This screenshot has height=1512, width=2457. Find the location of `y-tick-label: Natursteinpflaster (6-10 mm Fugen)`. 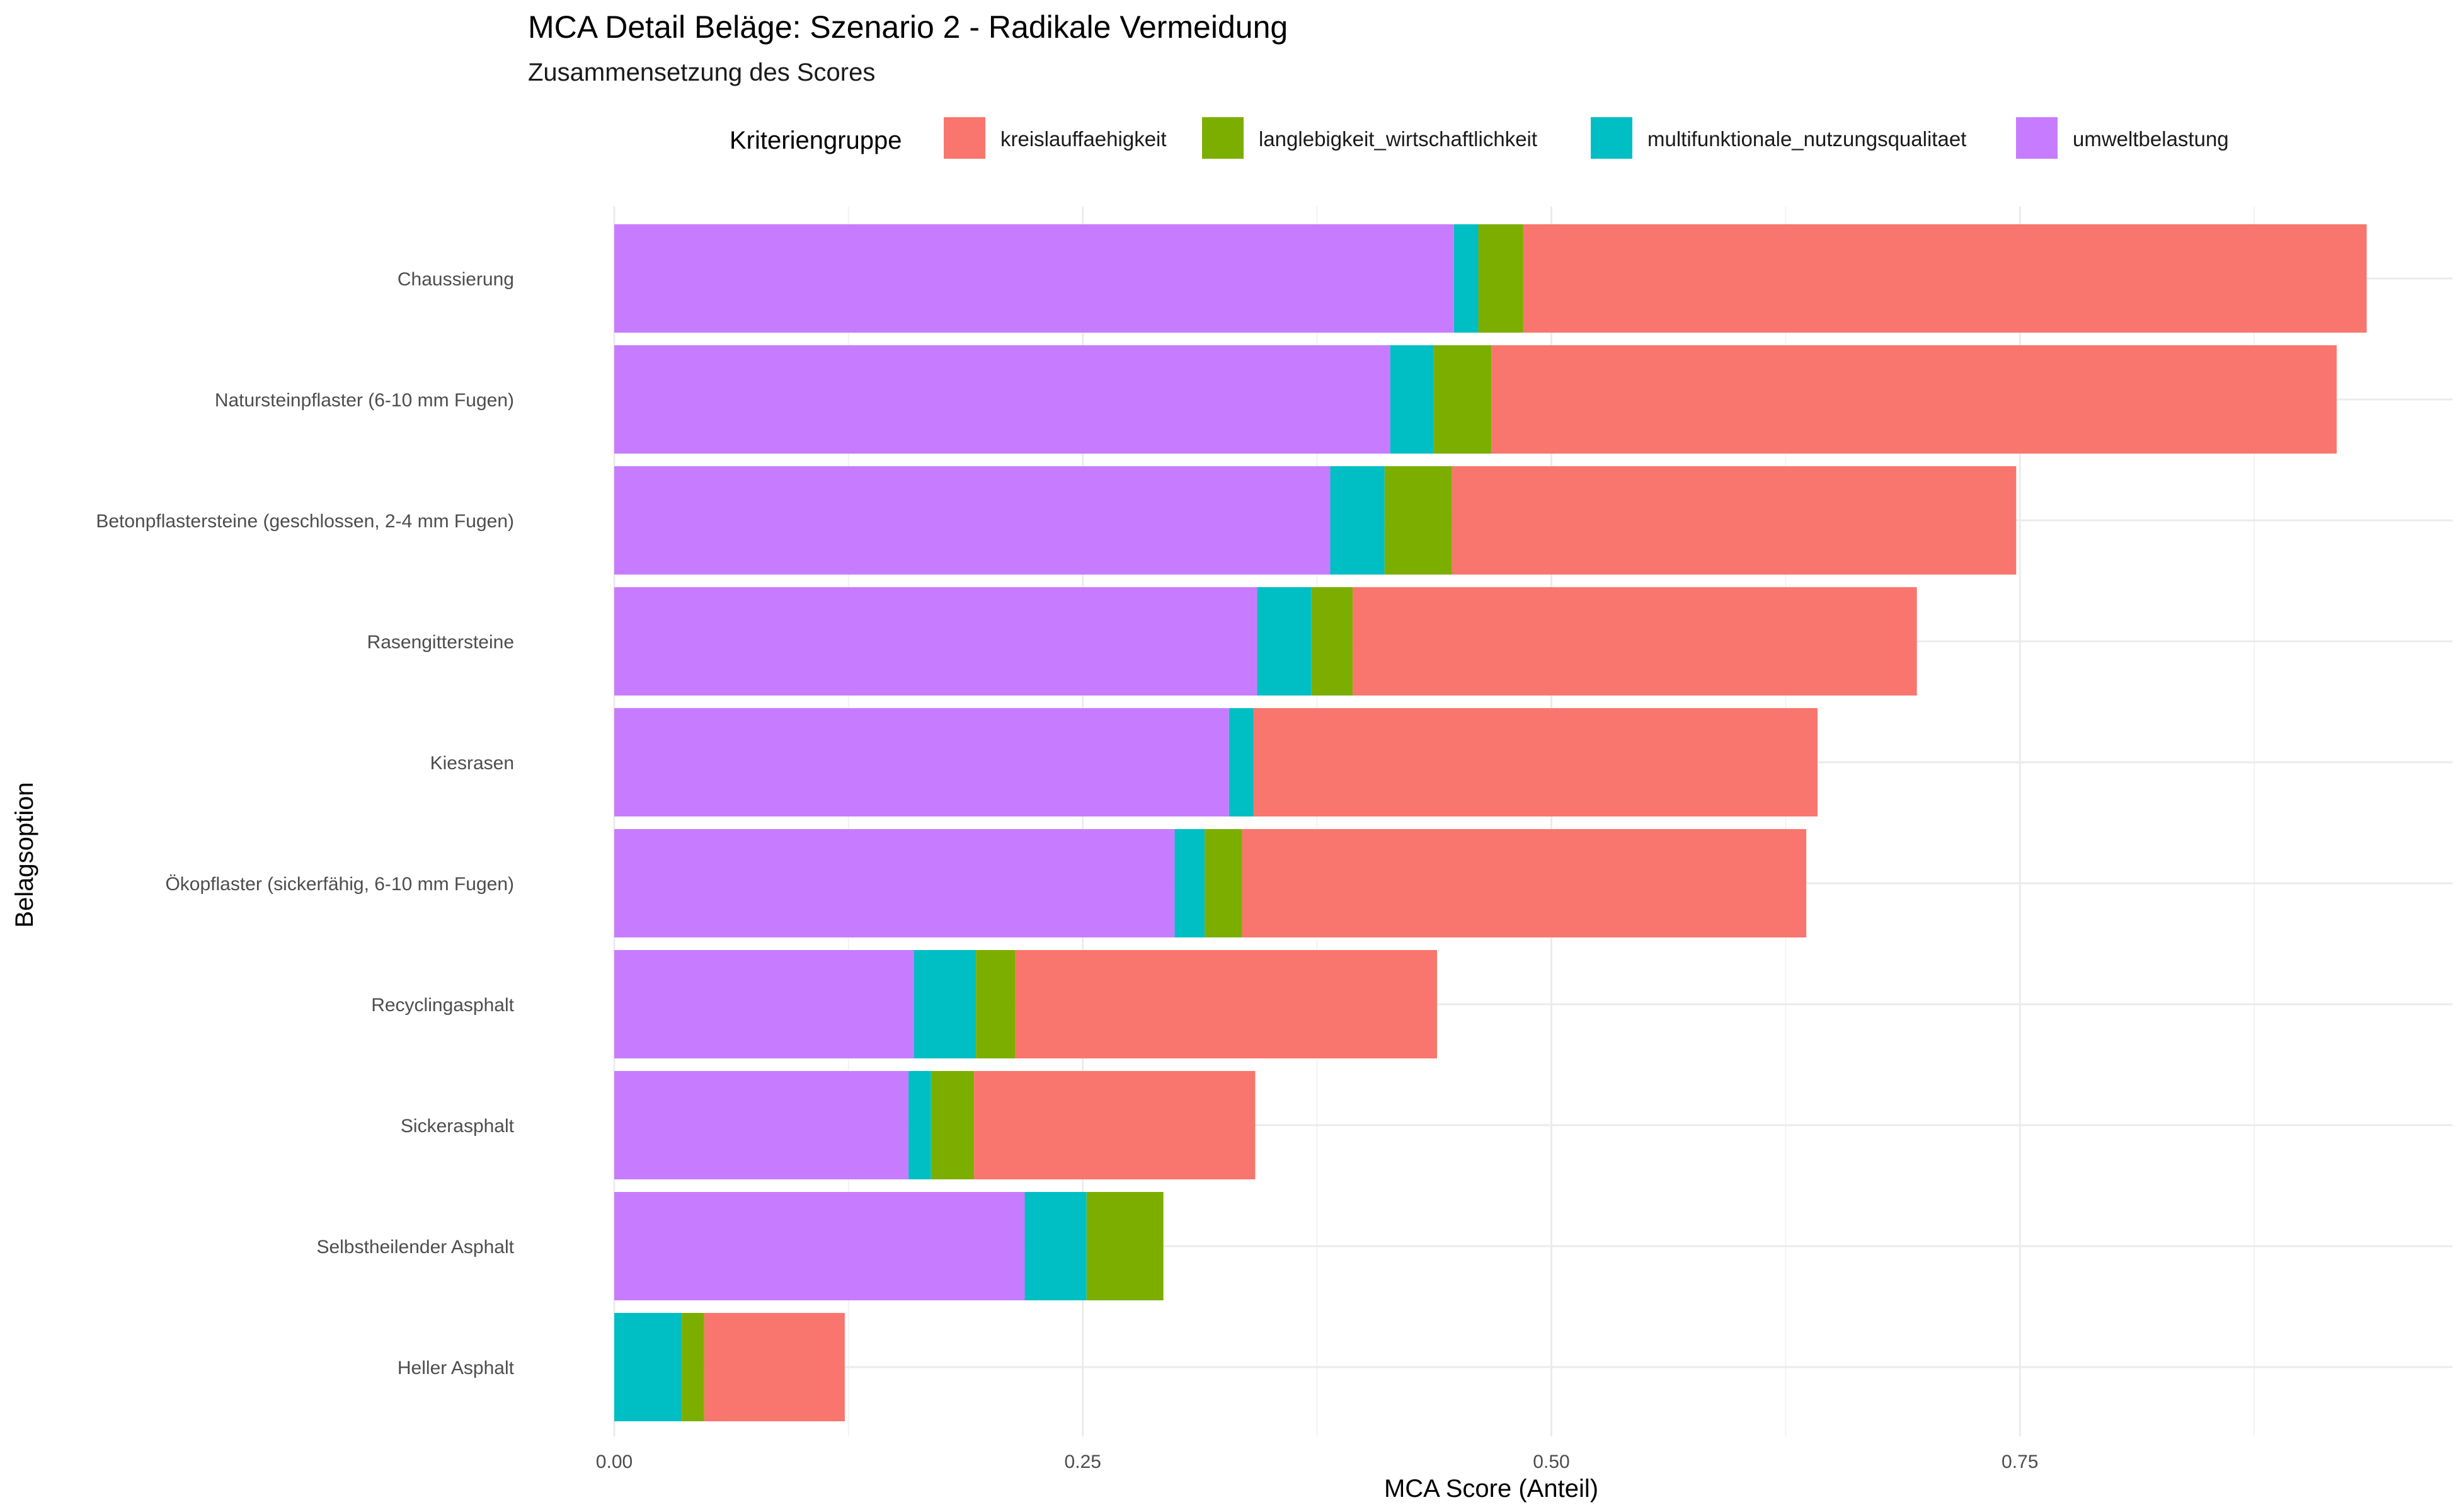

y-tick-label: Natursteinpflaster (6-10 mm Fugen) is located at coordinates (364, 400).